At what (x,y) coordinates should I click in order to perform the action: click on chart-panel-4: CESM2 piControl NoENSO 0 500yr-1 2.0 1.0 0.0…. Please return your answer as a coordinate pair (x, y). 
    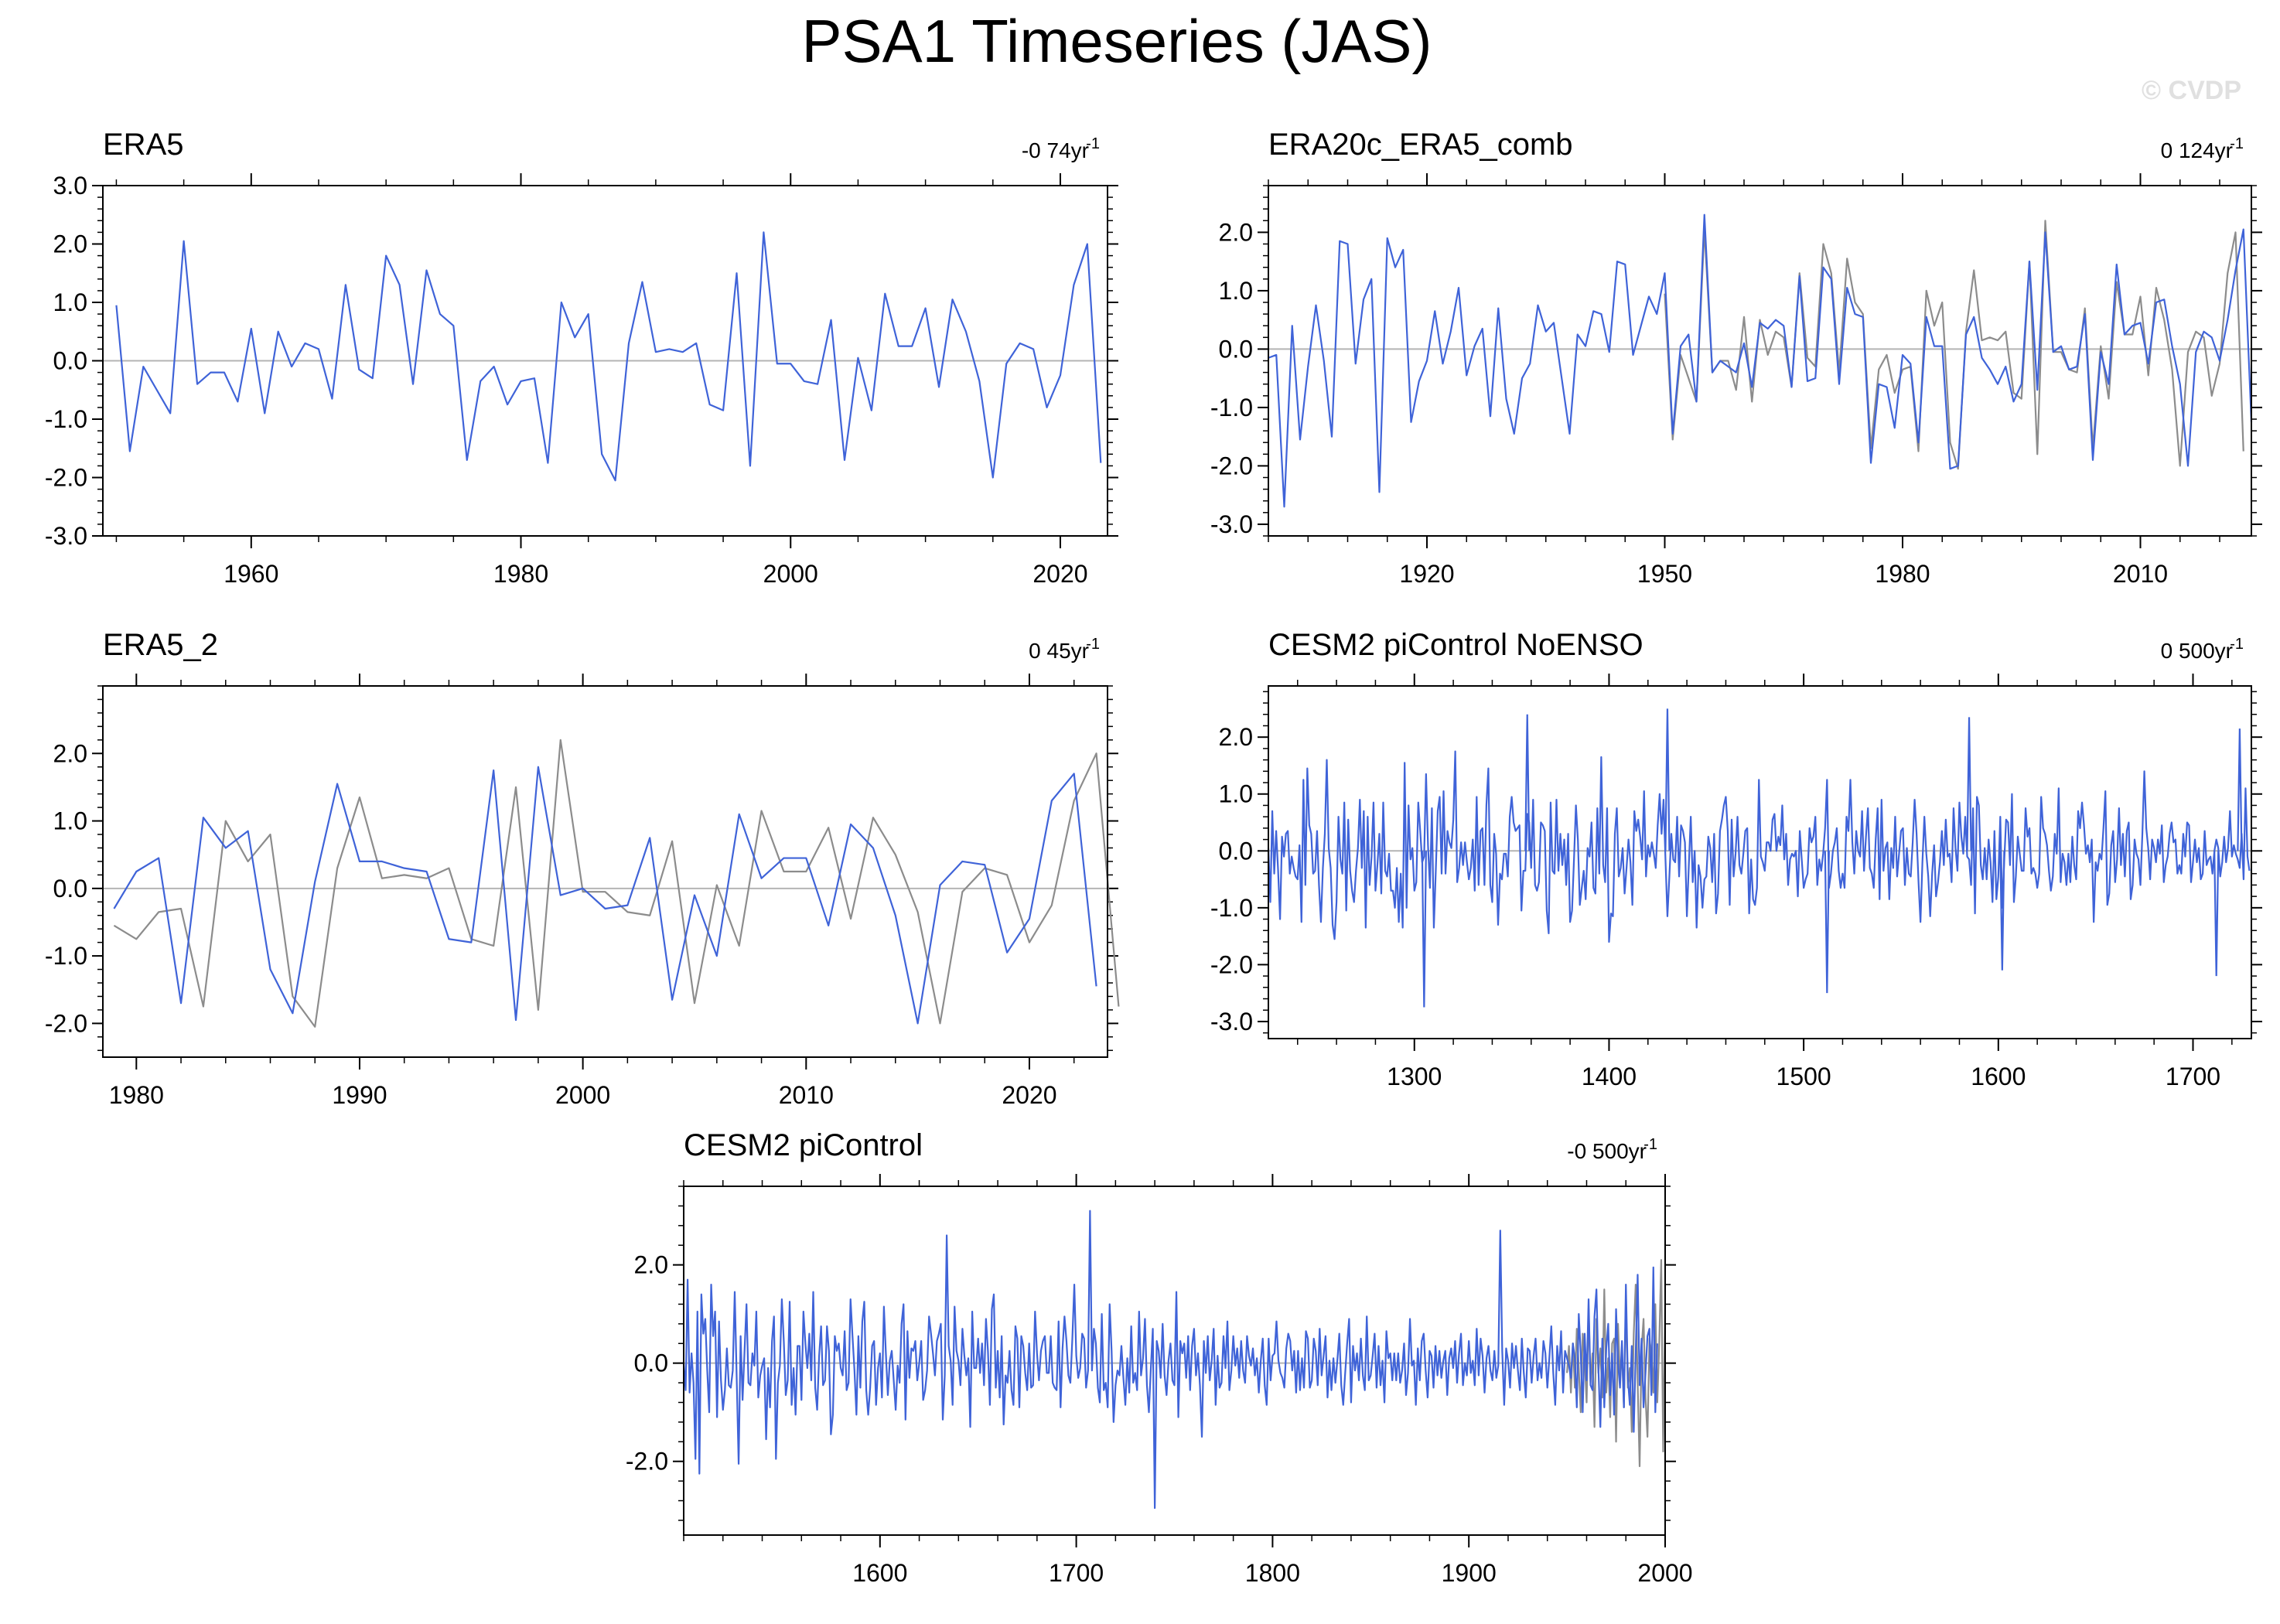
    Looking at the image, I should click on (1736, 859).